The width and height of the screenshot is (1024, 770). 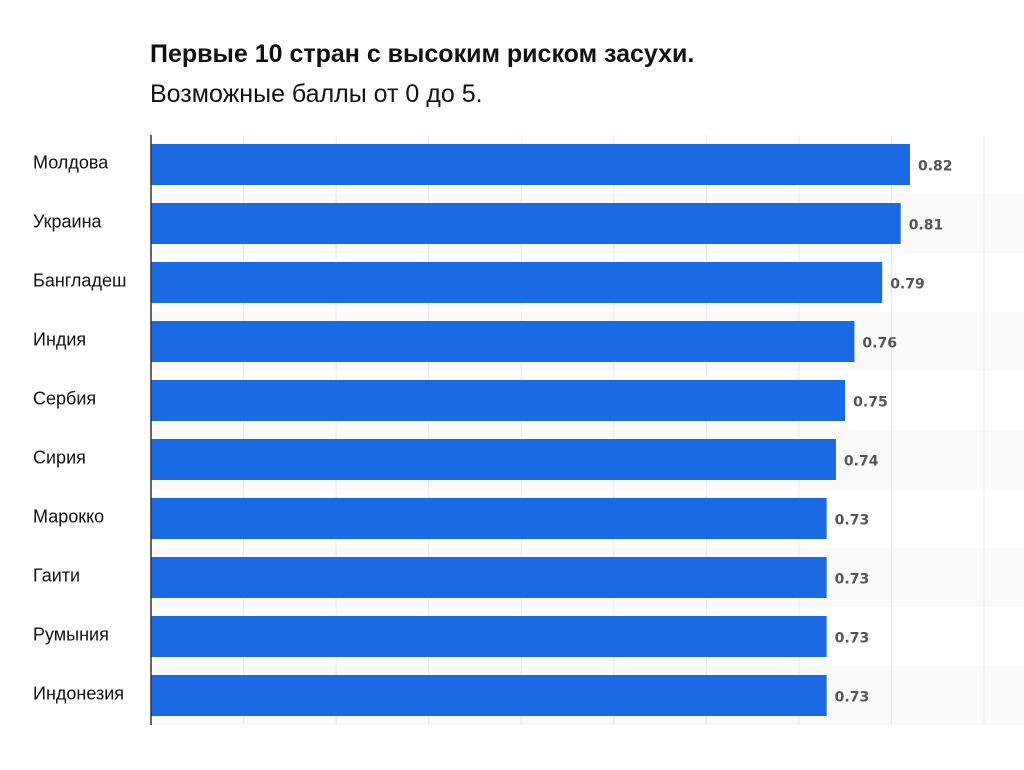 I want to click on value-label: 0.82, so click(x=935, y=167).